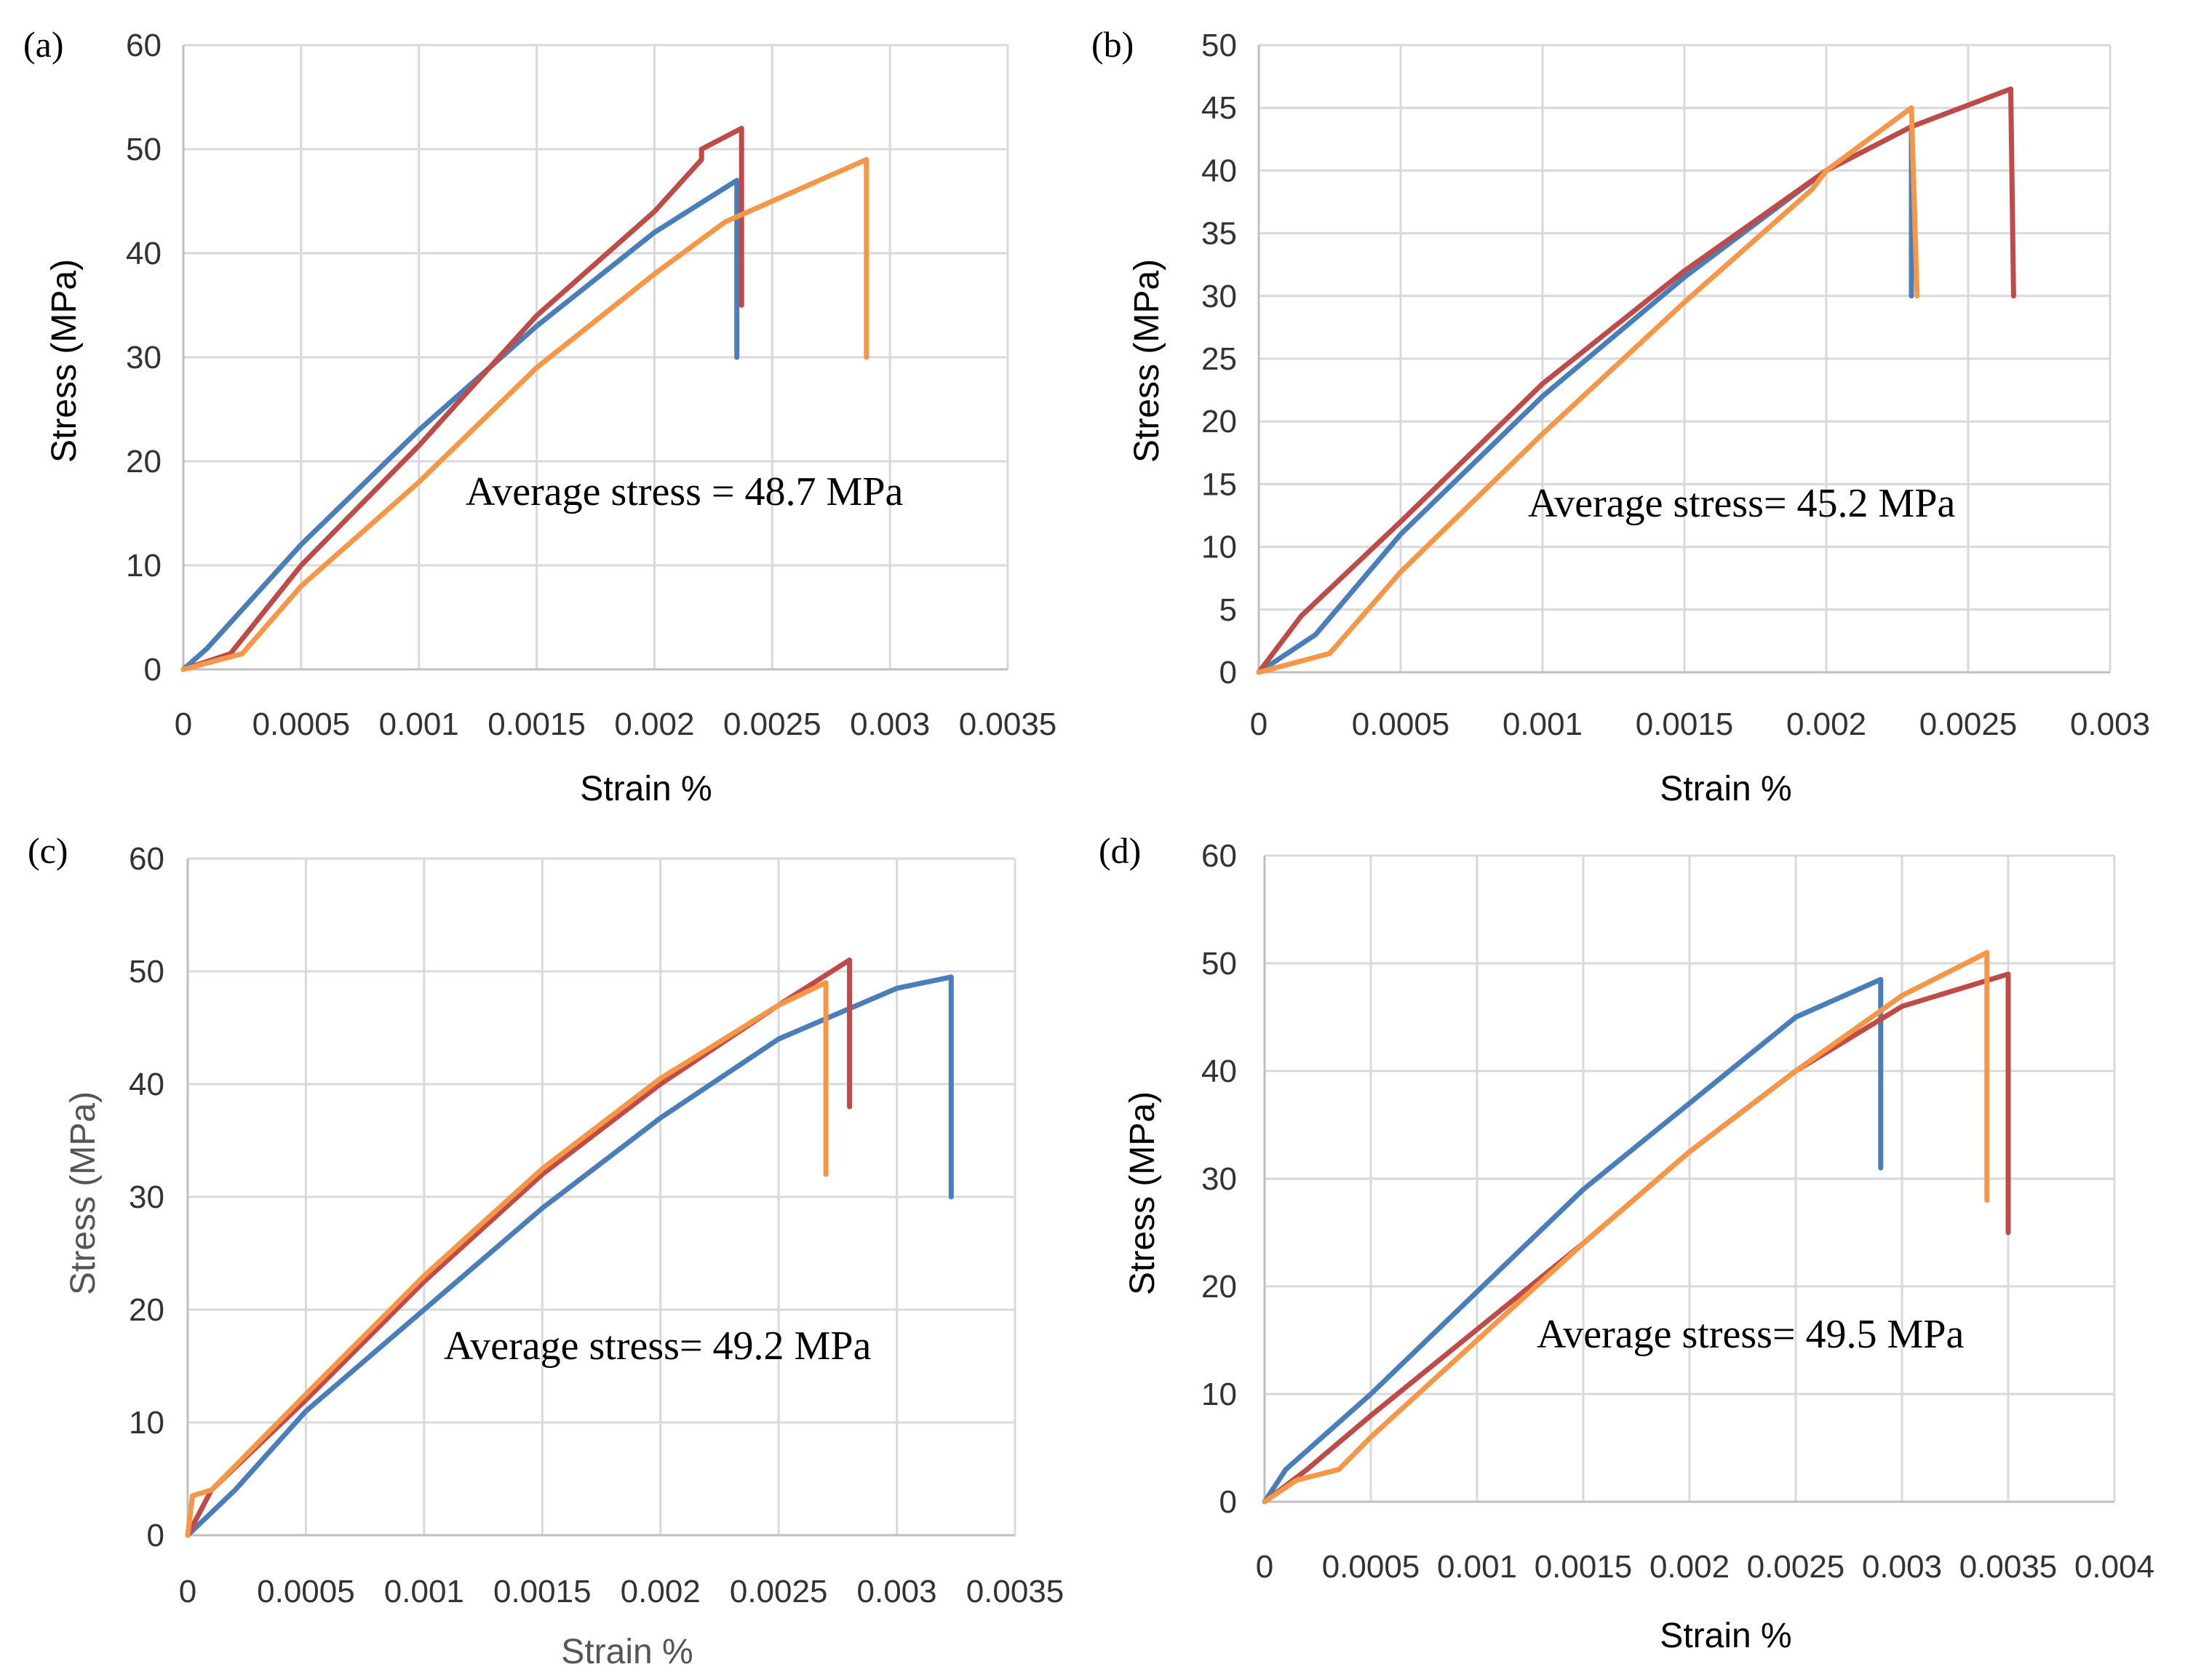 The height and width of the screenshot is (1680, 2193). What do you see at coordinates (657, 1346) in the screenshot?
I see `annotation-c: Average stress= 49.2 MPa` at bounding box center [657, 1346].